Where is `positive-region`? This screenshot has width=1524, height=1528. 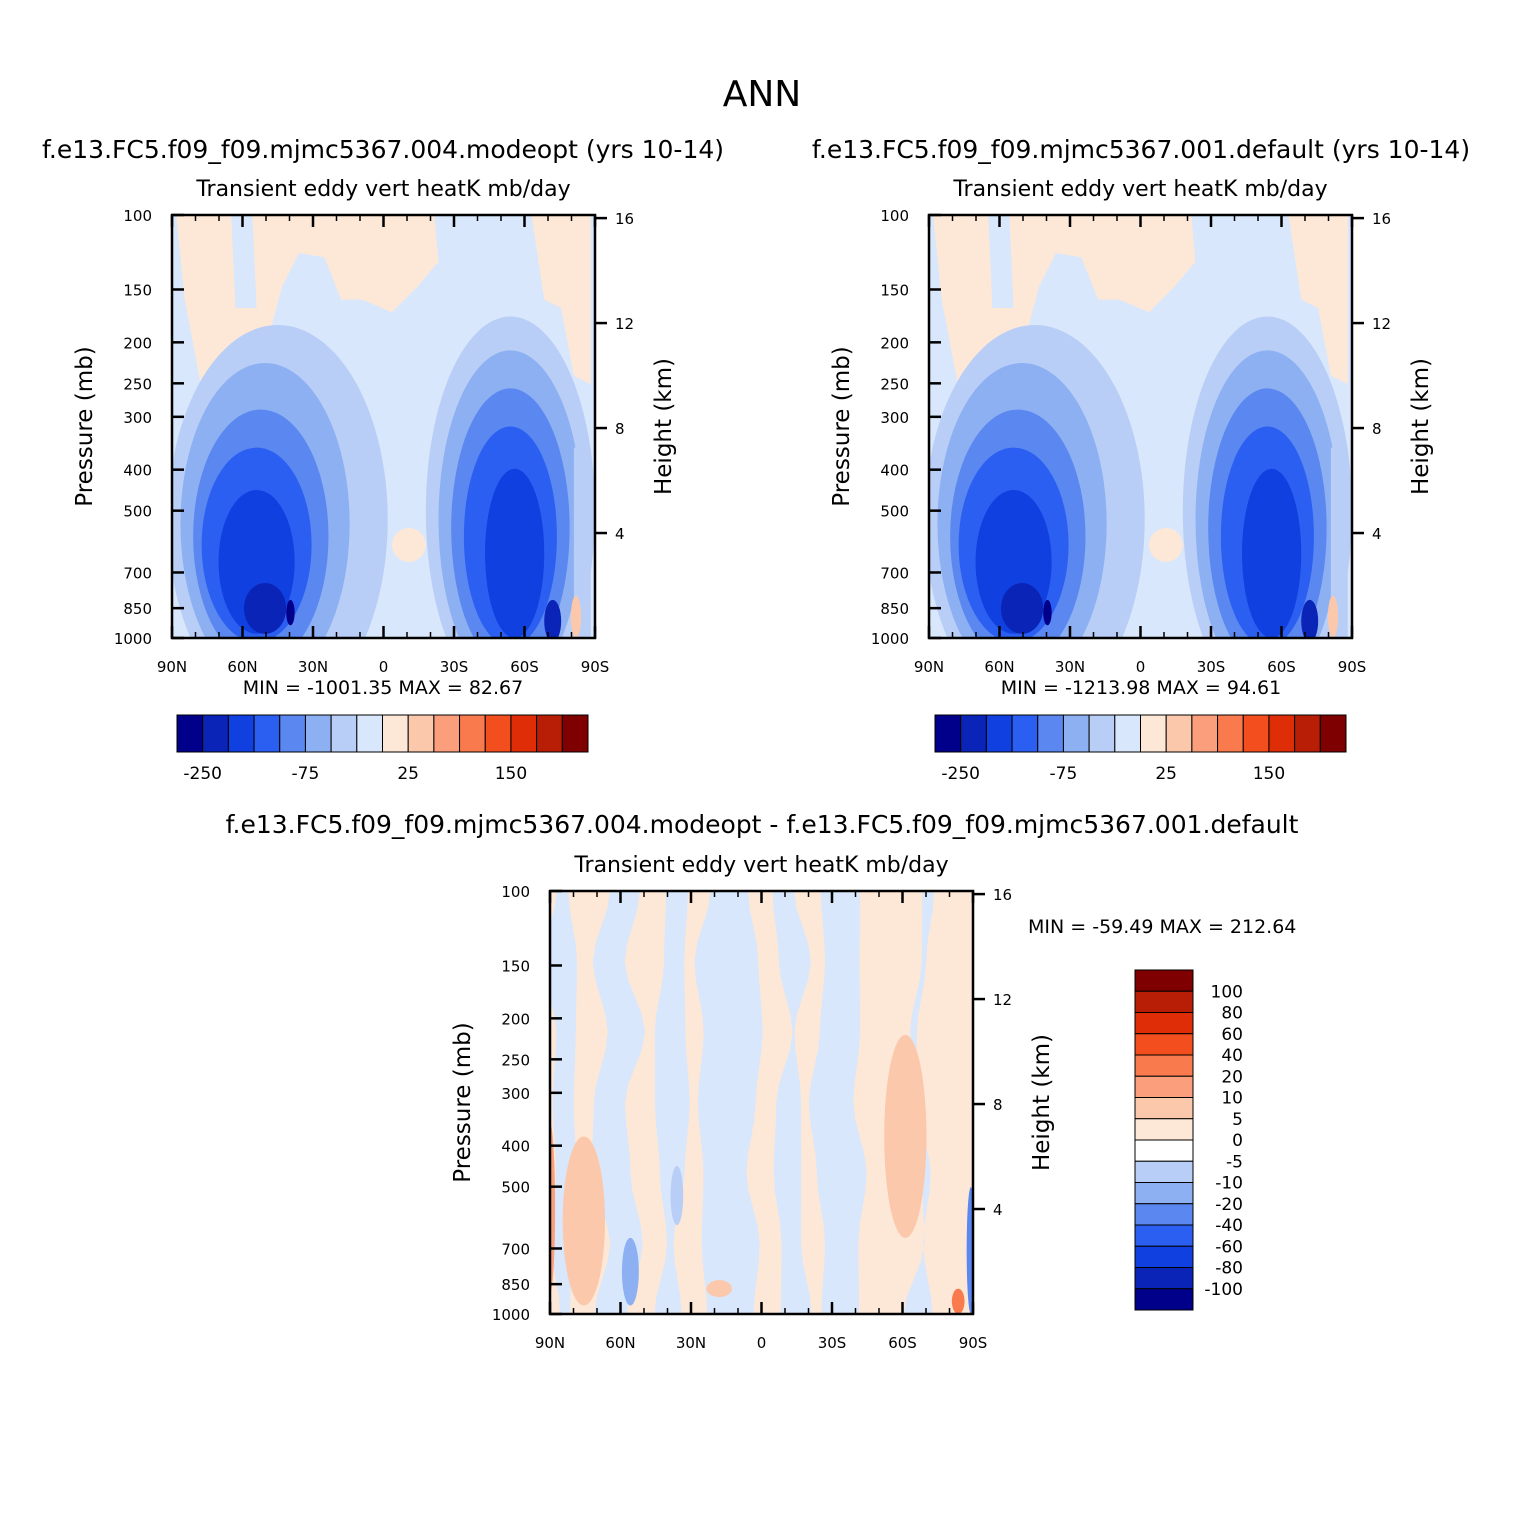 positive-region is located at coordinates (905, 1136).